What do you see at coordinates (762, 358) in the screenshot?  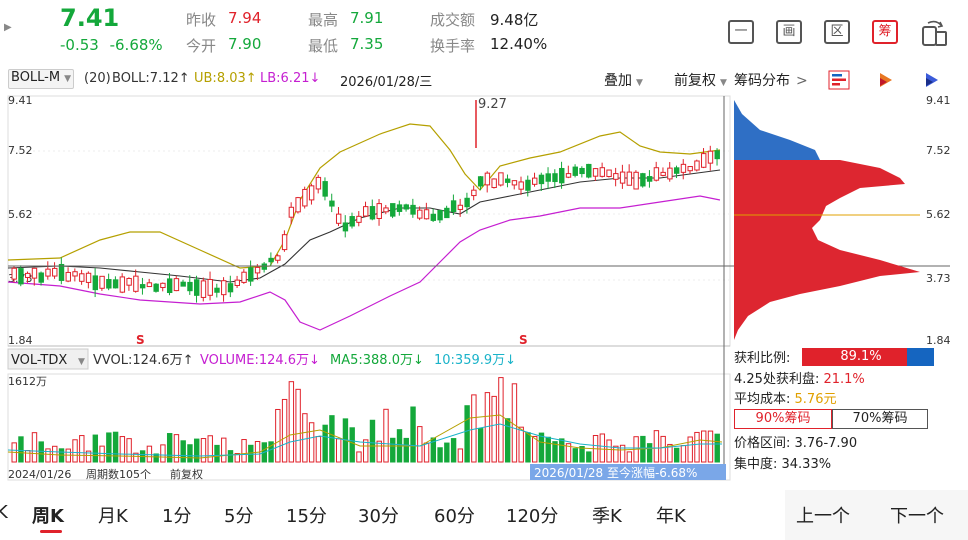 I see `profit-ratio-label: 获利比例:` at bounding box center [762, 358].